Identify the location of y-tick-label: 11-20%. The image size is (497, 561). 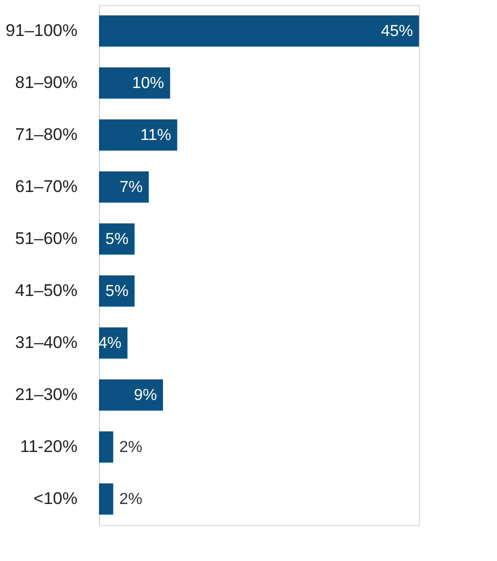
(49, 446).